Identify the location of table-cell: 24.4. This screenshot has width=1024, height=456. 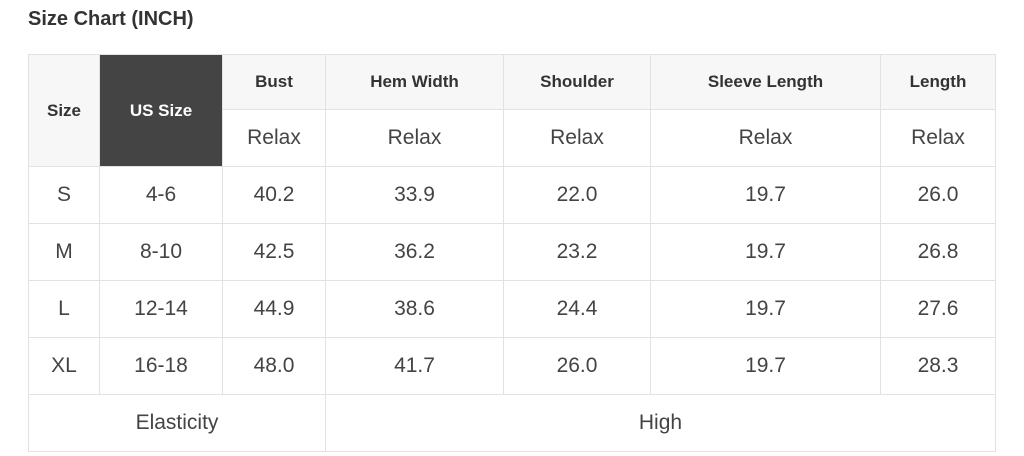
(577, 309).